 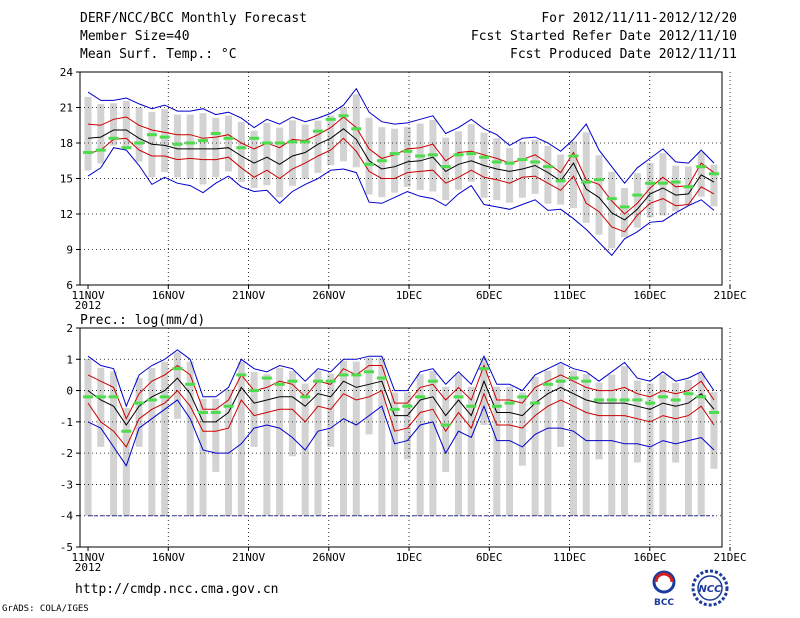 What do you see at coordinates (66, 108) in the screenshot?
I see `y-tick-label: 21` at bounding box center [66, 108].